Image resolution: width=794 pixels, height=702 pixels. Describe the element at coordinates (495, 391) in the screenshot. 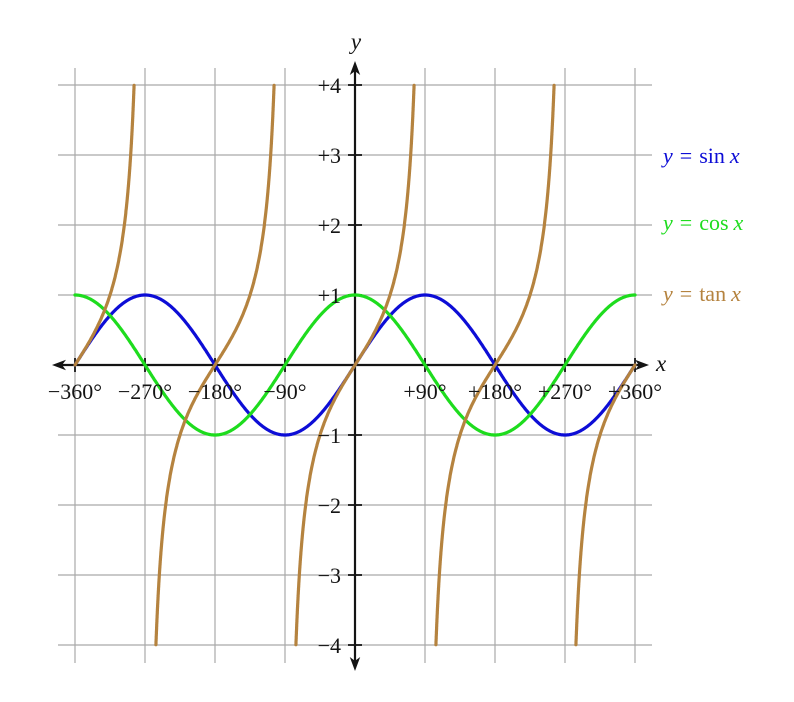

I see `x-tick-label: +180°` at that location.